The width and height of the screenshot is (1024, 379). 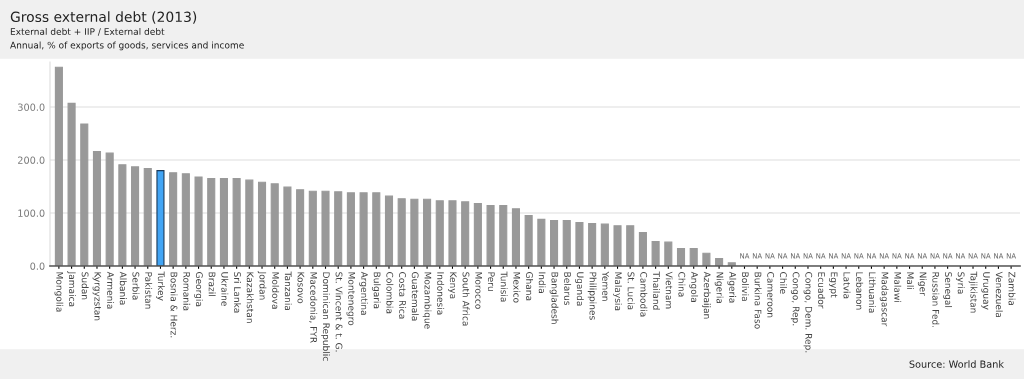 I want to click on source-note: Source: World Bank, so click(x=956, y=364).